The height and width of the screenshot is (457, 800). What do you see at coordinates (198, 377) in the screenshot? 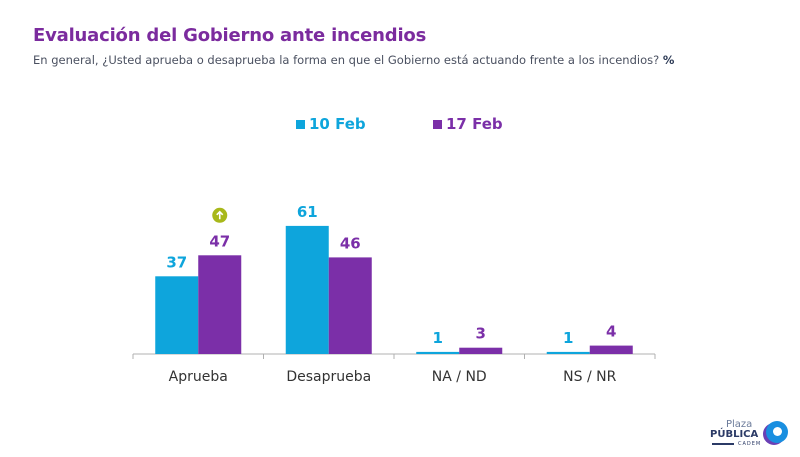
I see `category-label: Aprueba` at bounding box center [198, 377].